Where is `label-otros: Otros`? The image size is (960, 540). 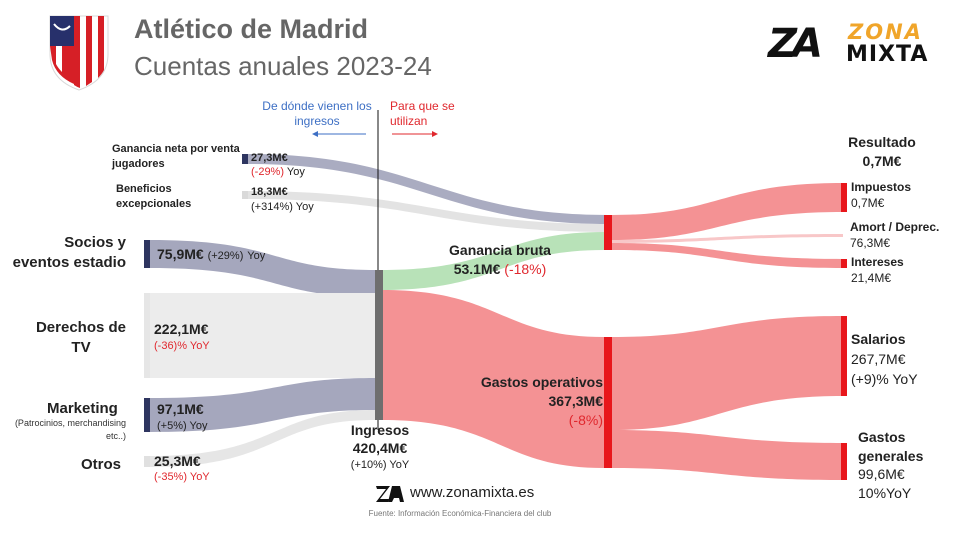 label-otros: Otros is located at coordinates (101, 464).